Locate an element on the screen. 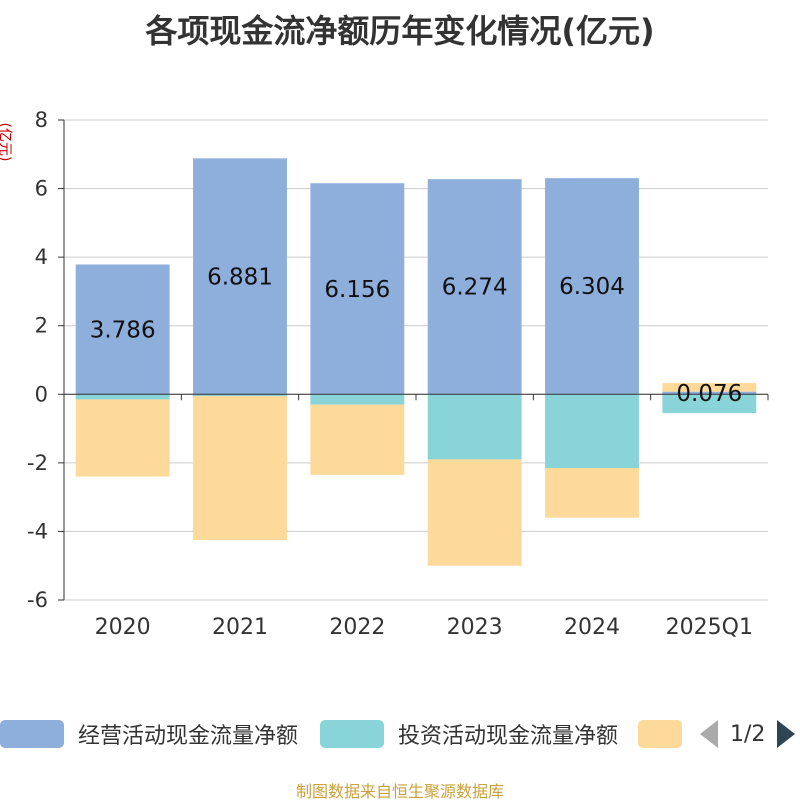 Image resolution: width=800 pixels, height=802 pixels. source-note: 制图数据来自恒生聚源数据库 is located at coordinates (399, 791).